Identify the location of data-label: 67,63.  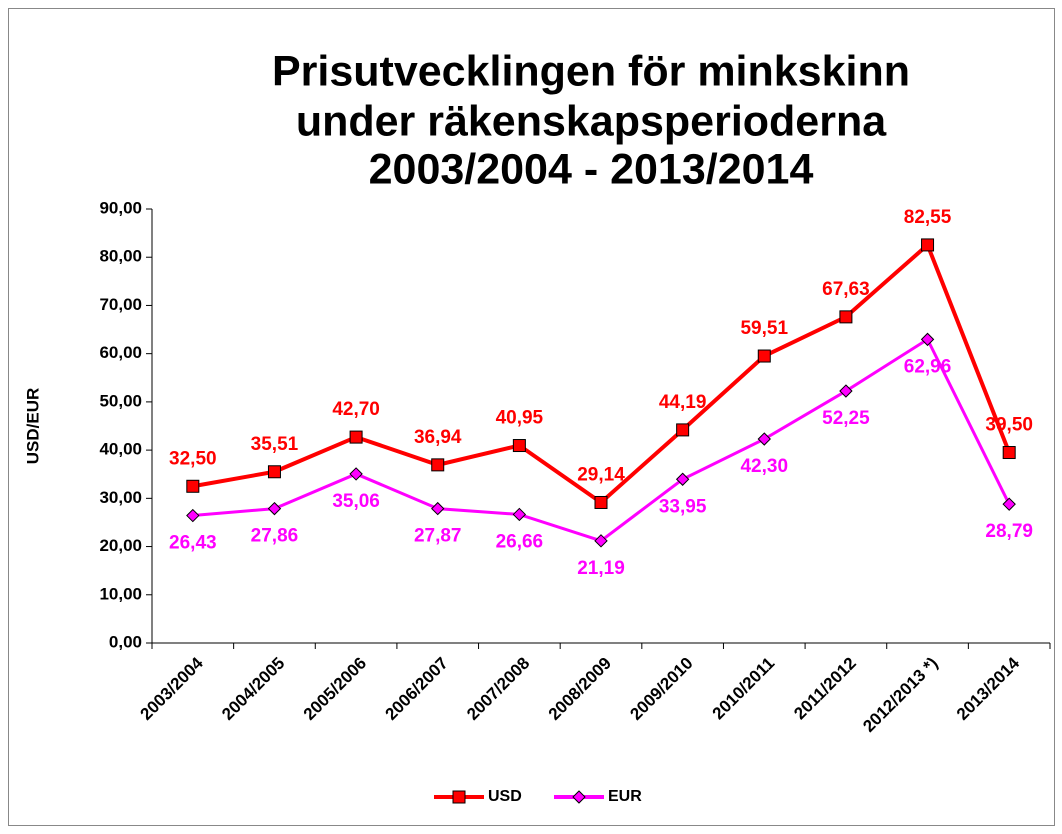
(846, 289).